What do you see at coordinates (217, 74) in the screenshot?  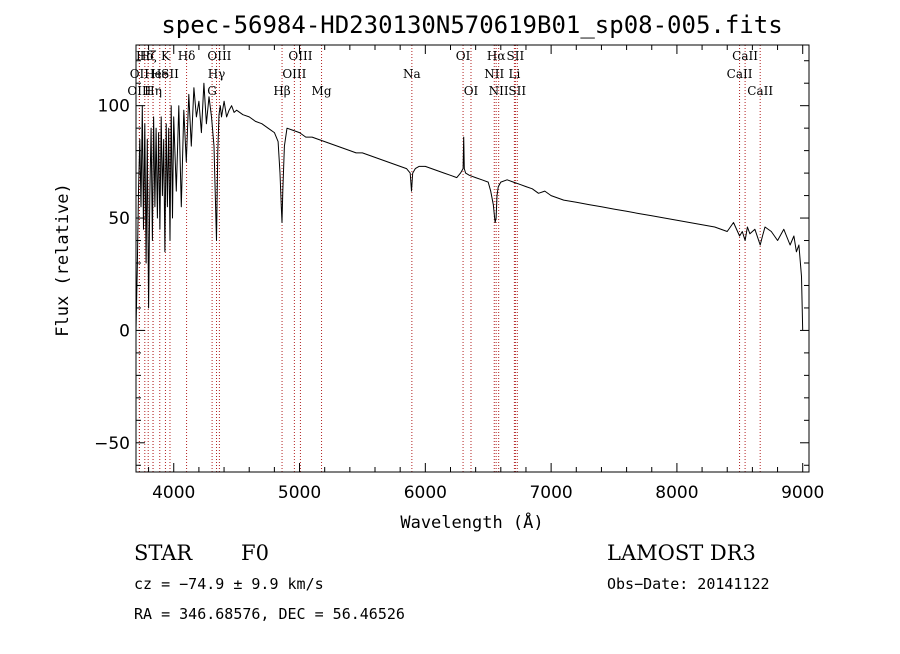 I see `spectral-line-label: Hγ` at bounding box center [217, 74].